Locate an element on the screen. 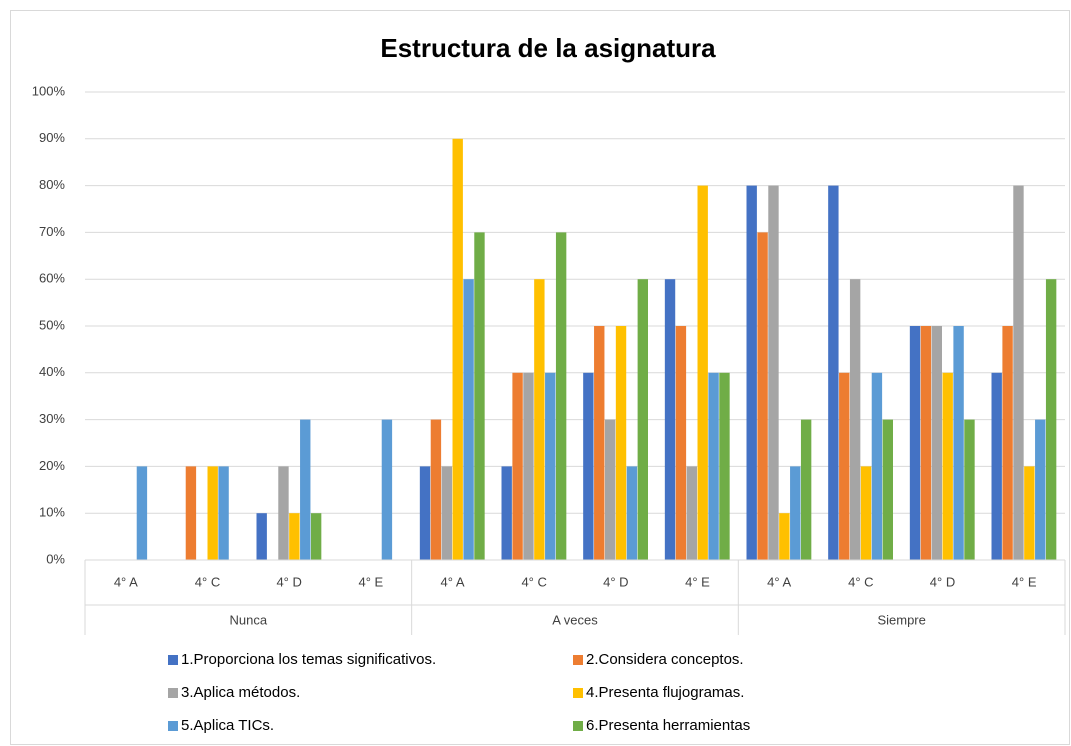 The height and width of the screenshot is (746, 1071). y-tick-label: 10% is located at coordinates (52, 512).